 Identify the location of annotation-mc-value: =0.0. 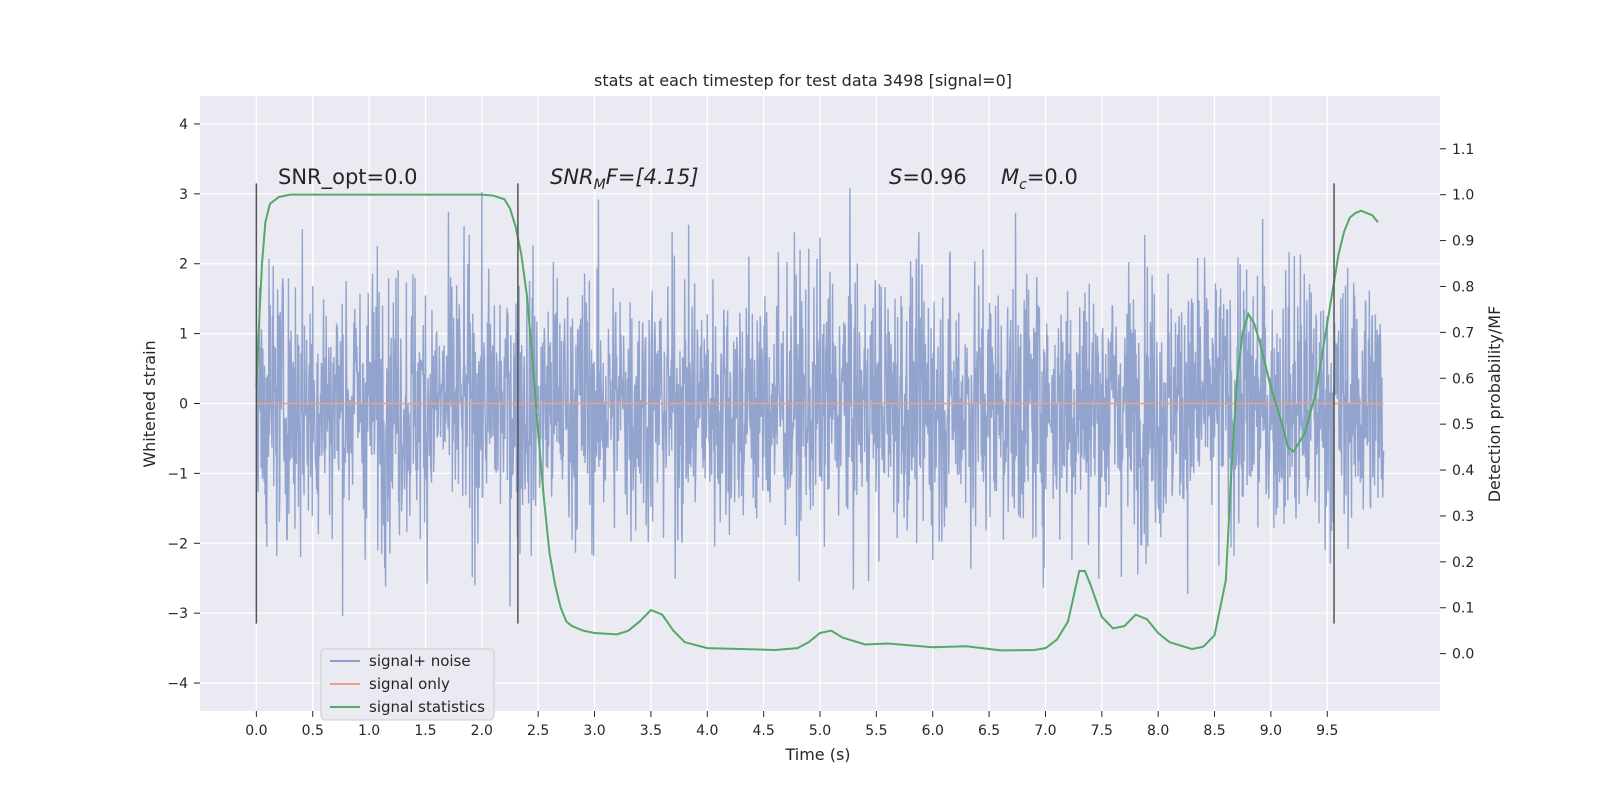
(1052, 177).